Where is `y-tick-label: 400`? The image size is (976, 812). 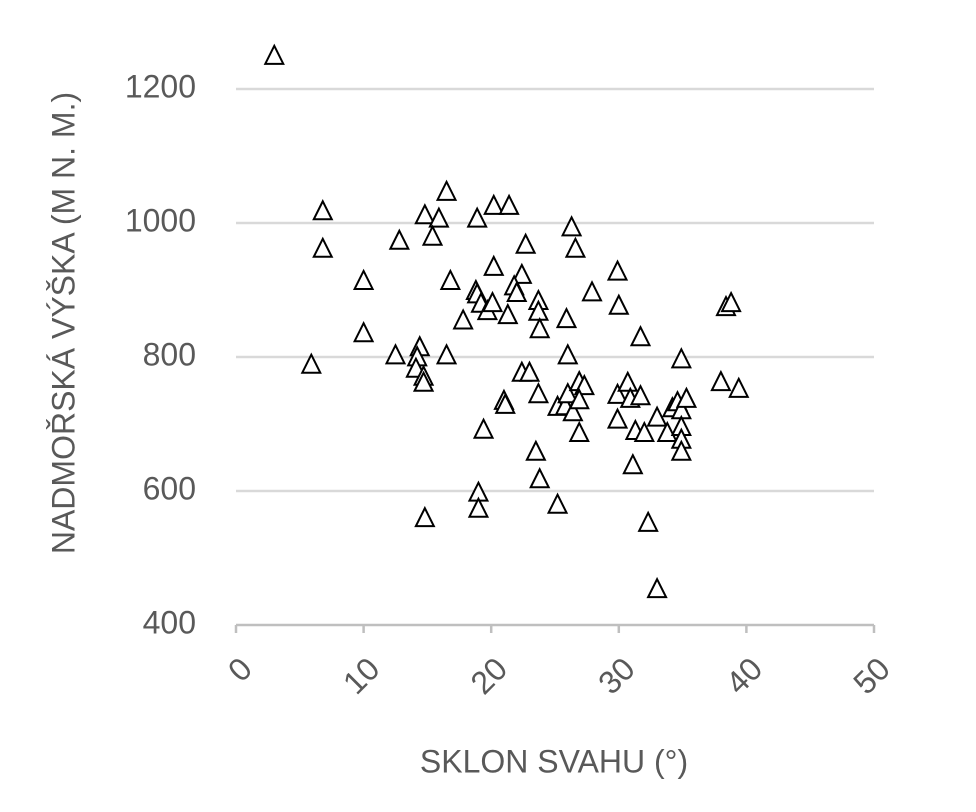 y-tick-label: 400 is located at coordinates (169, 622).